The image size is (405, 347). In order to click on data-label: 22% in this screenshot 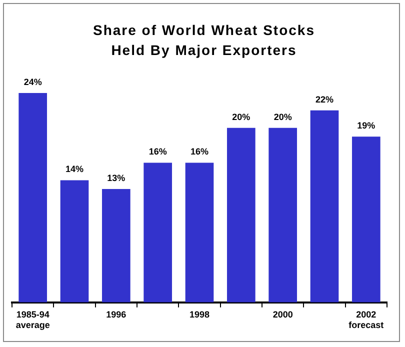, I will do `click(324, 99)`.